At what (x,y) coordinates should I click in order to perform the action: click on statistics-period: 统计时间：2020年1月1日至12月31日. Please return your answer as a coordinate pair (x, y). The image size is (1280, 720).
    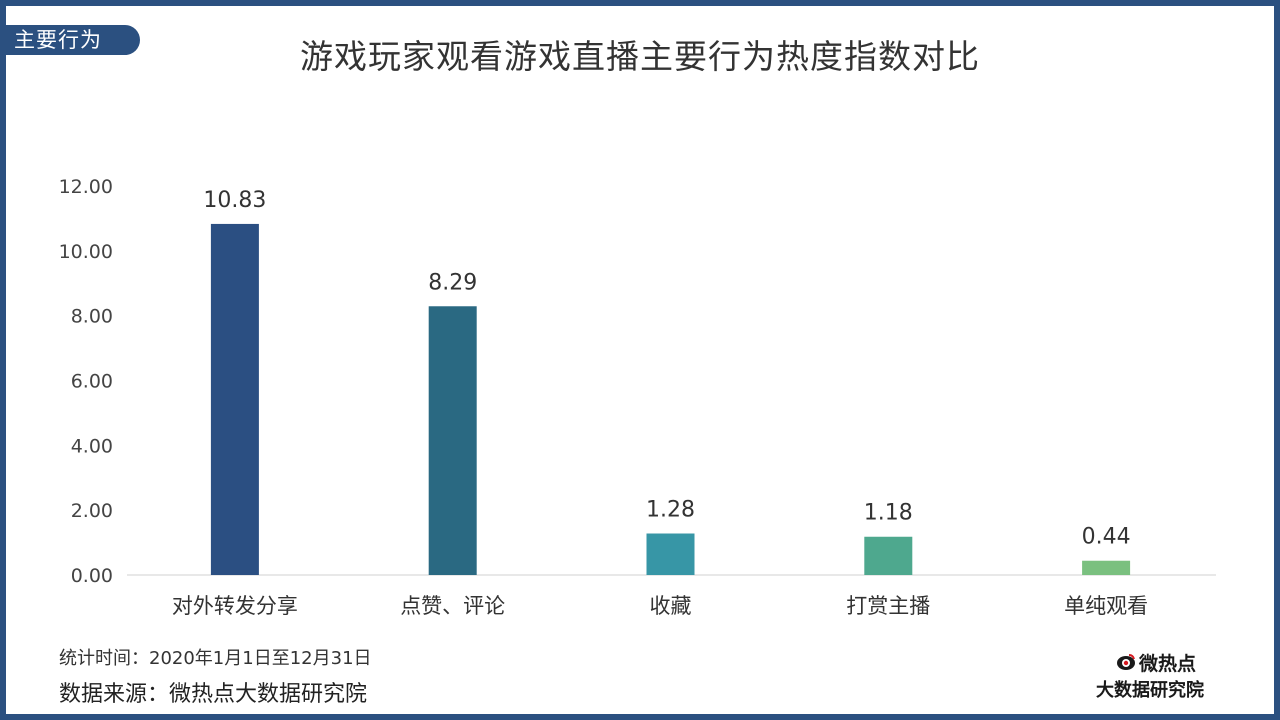
    Looking at the image, I should click on (215, 658).